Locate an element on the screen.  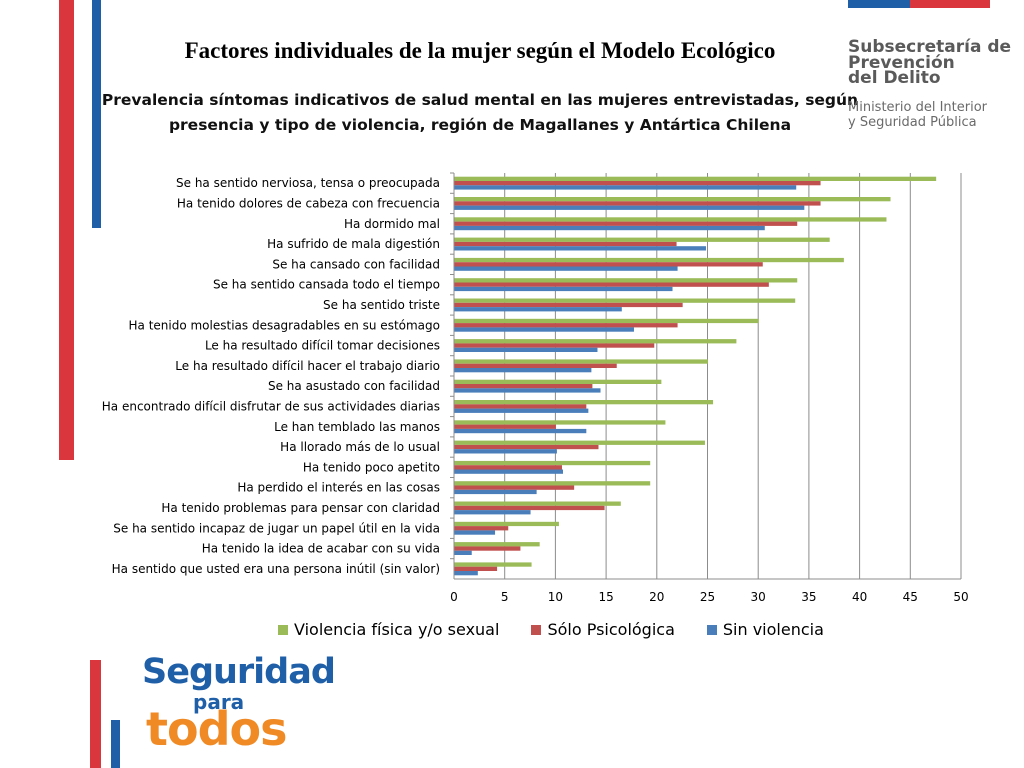
category-label: Ha tenido la idea de acabar con su vida is located at coordinates (321, 549).